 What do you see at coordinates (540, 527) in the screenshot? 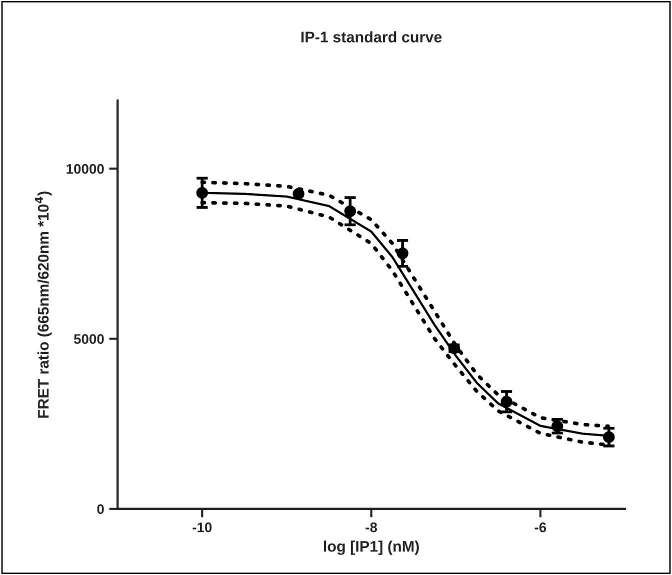
I see `x-tick-label: -6` at bounding box center [540, 527].